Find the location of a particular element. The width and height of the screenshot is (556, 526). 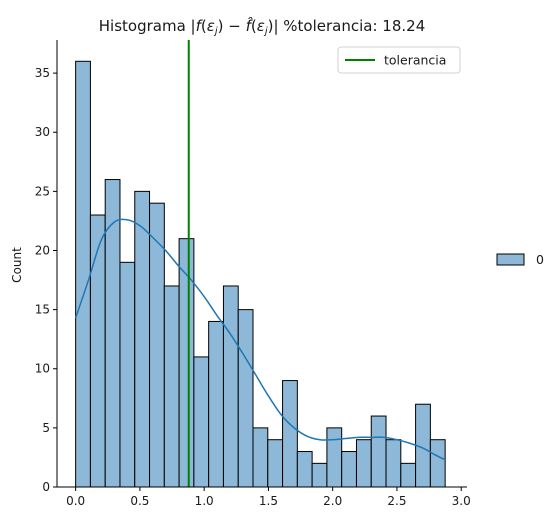

y-tick-label: 5 is located at coordinates (46, 428).